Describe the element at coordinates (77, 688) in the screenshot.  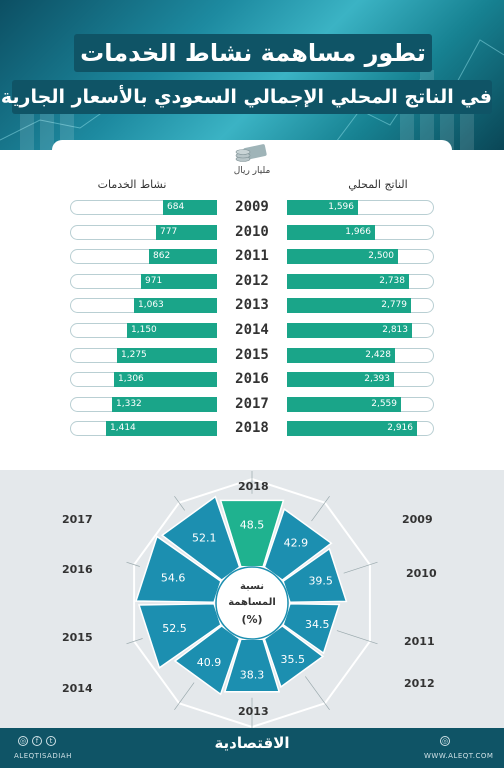
I see `radar-year-label: 2014` at that location.